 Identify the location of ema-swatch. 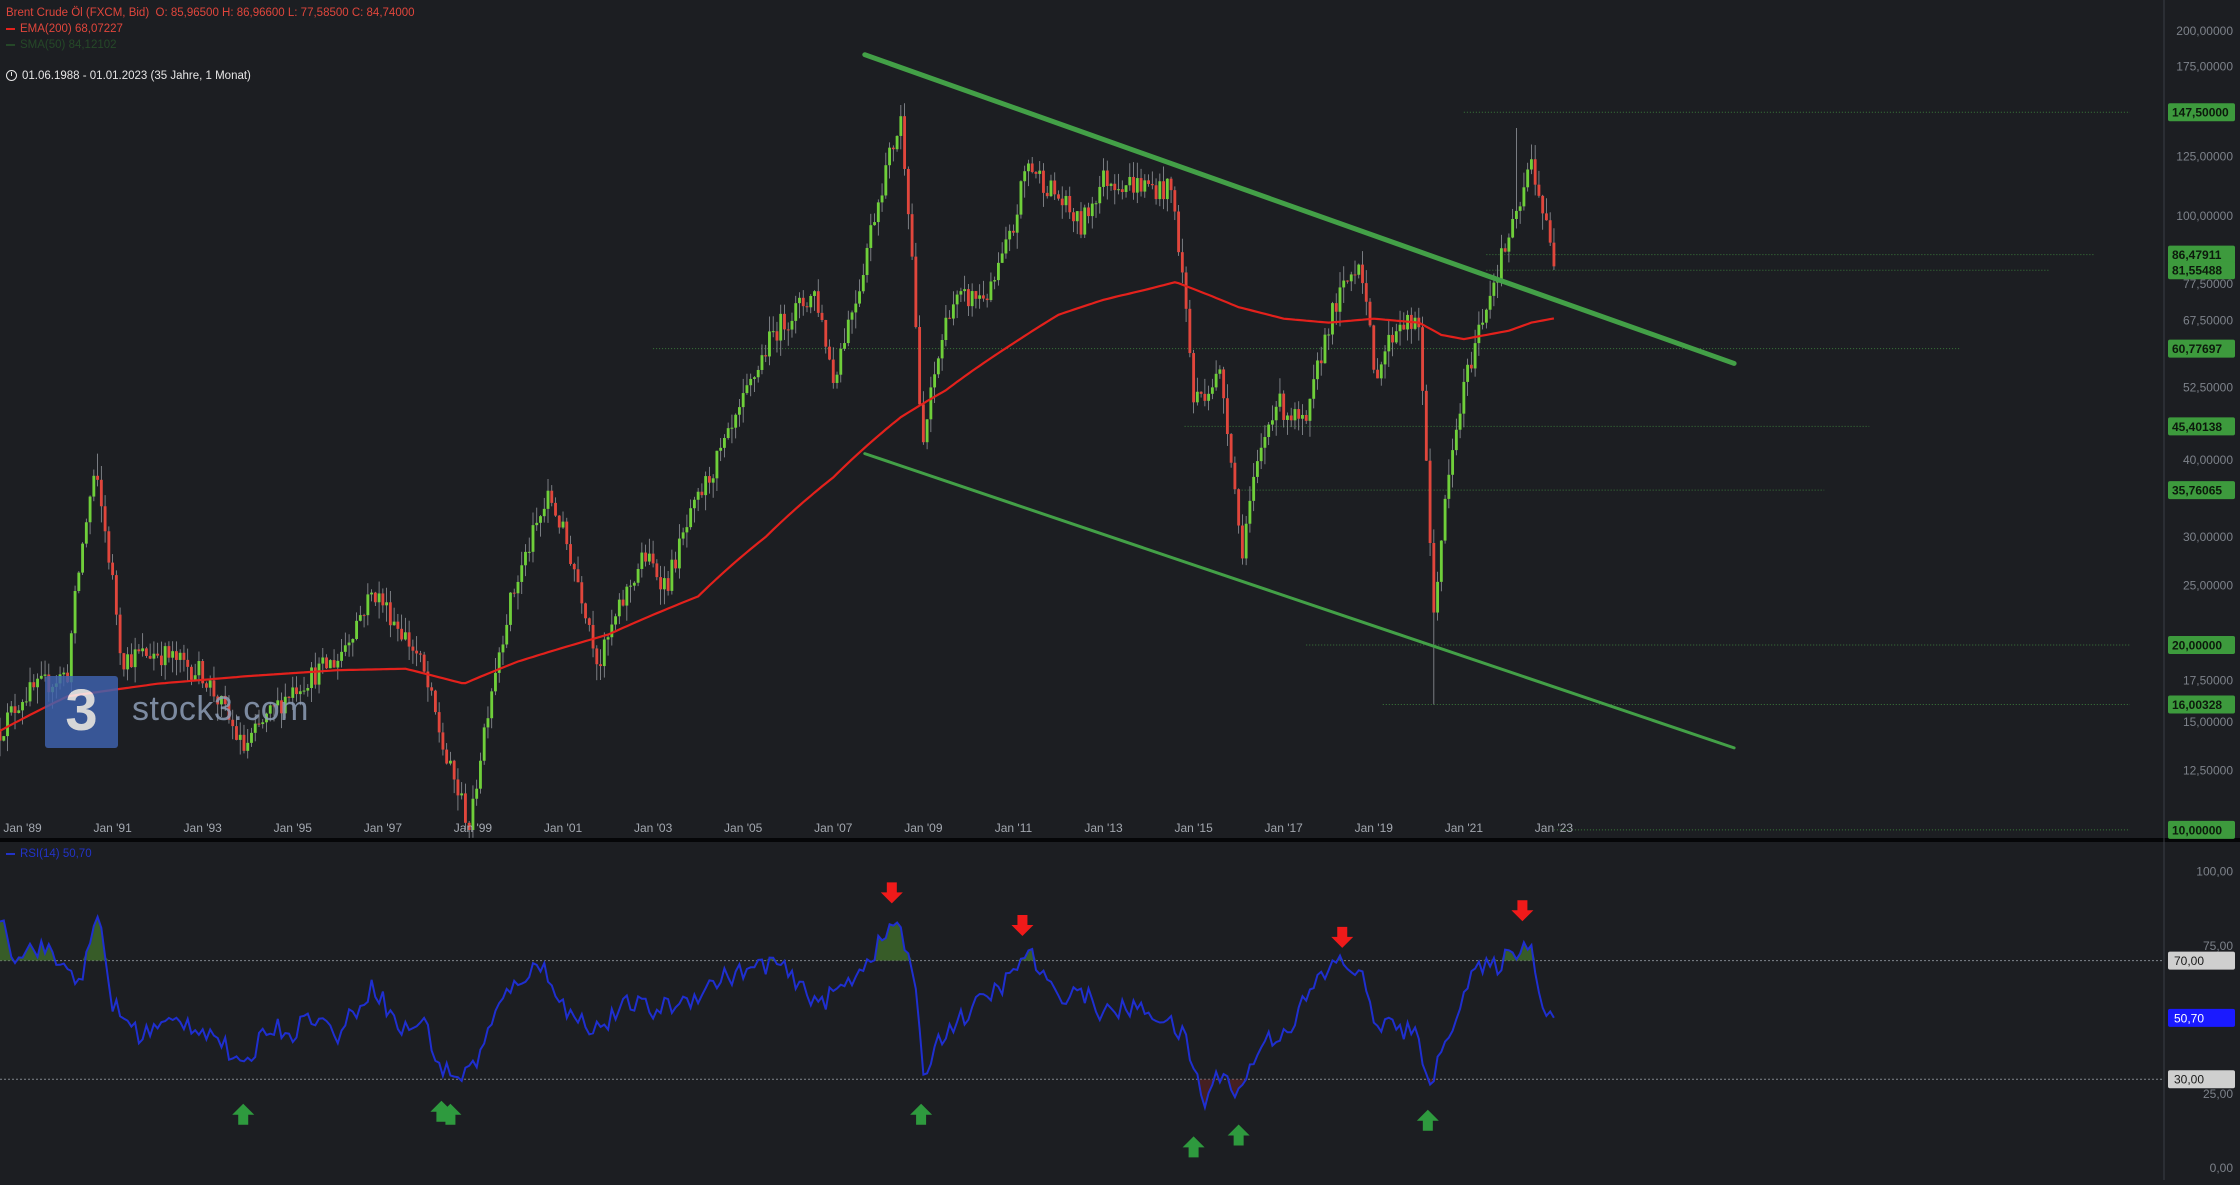
(10, 28).